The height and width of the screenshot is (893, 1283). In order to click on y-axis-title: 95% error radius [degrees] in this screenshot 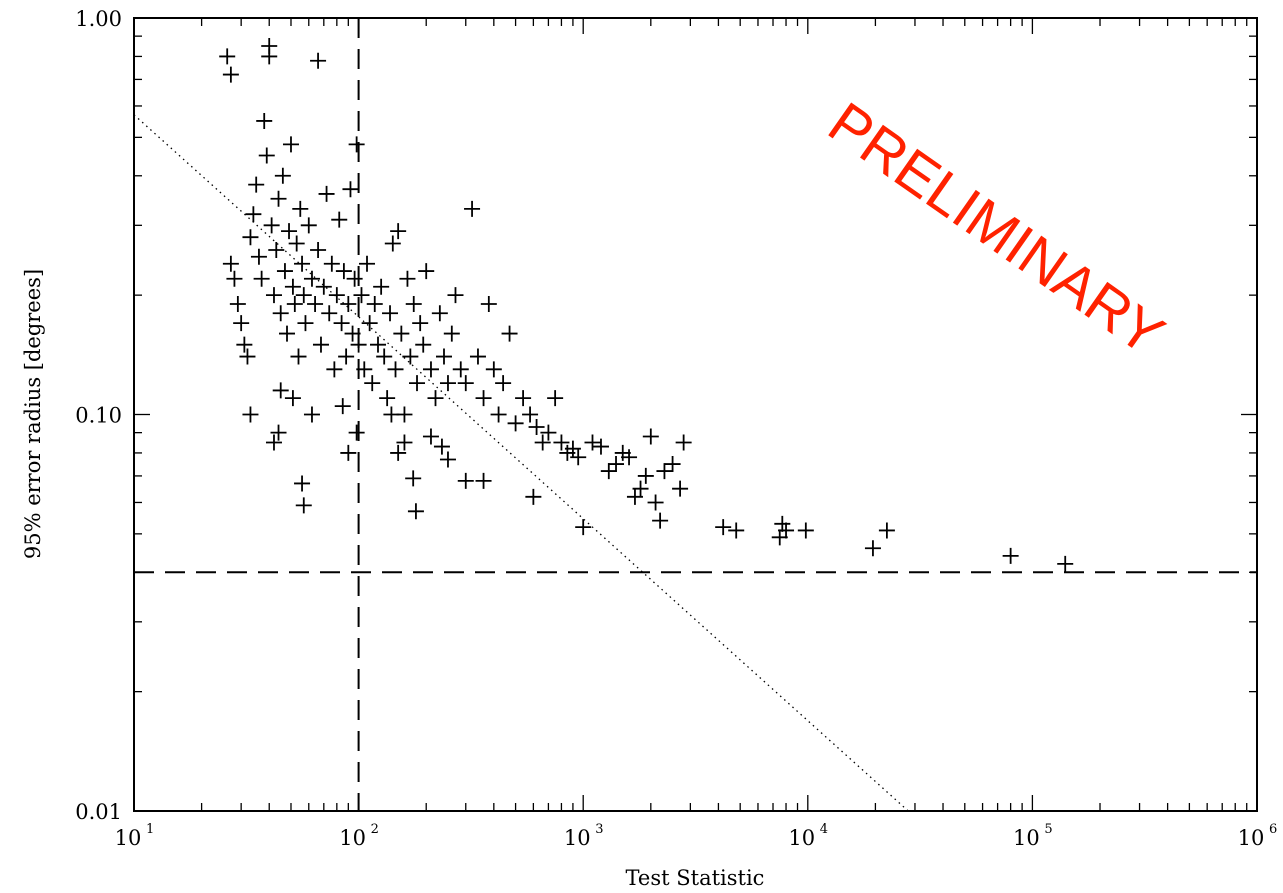, I will do `click(33, 414)`.